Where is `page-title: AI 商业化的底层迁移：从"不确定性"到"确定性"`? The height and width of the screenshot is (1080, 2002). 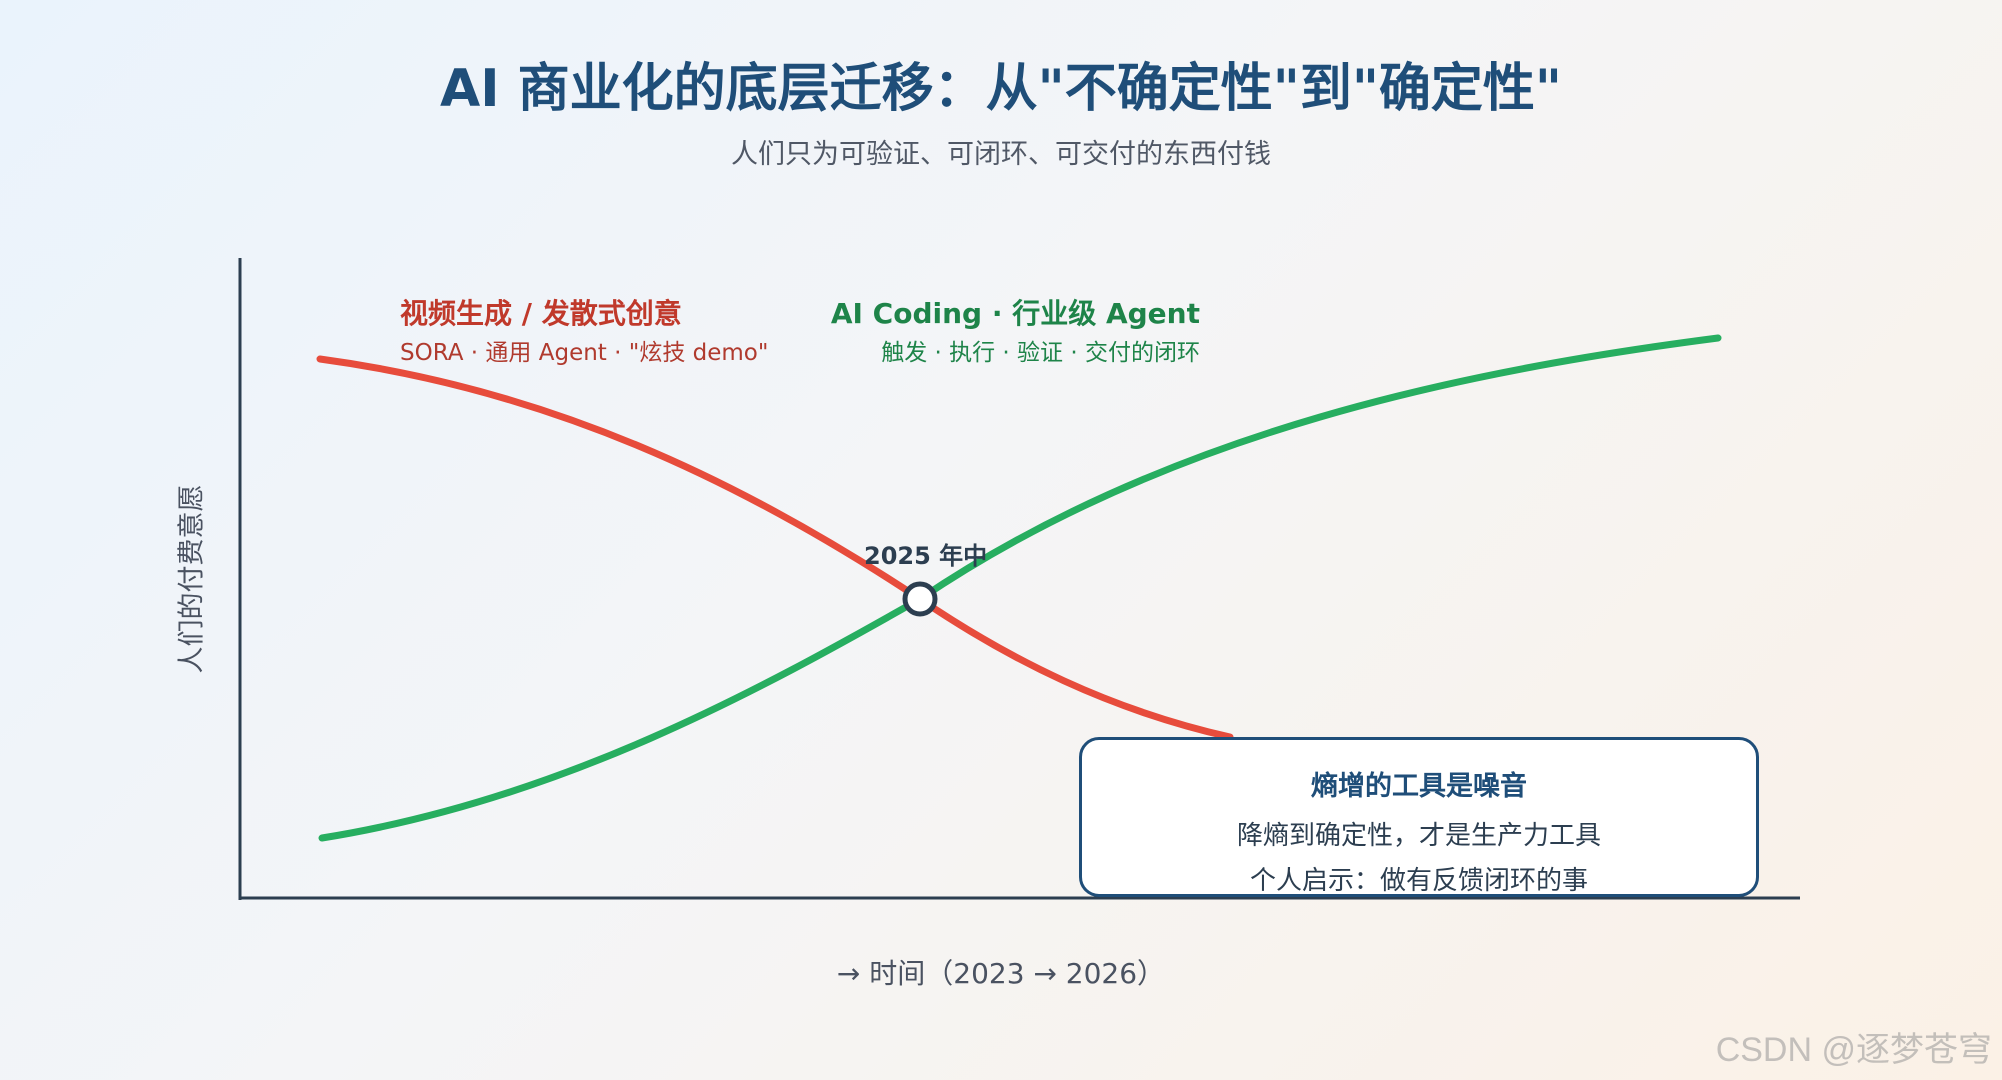
page-title: AI 商业化的底层迁移：从"不确定性"到"确定性" is located at coordinates (1001, 89).